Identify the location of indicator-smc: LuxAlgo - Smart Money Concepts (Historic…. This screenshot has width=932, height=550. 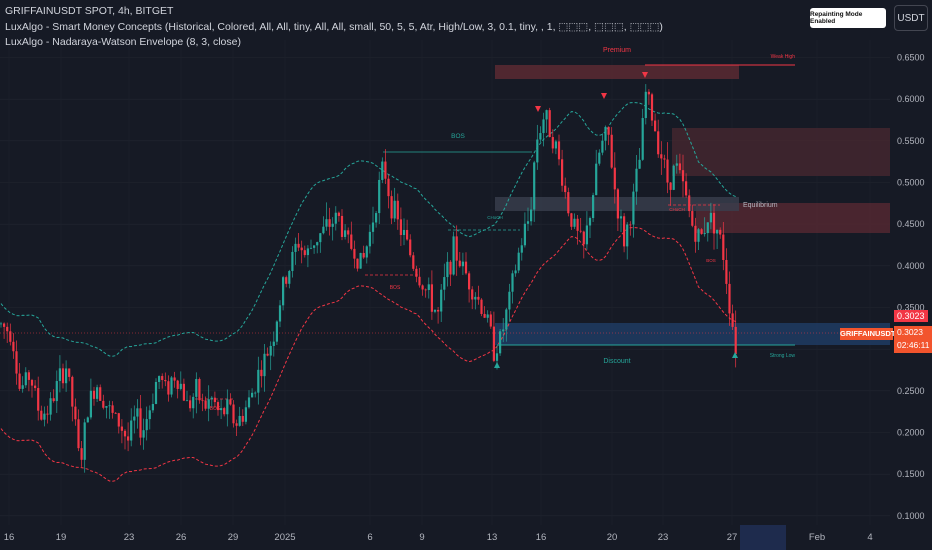
(334, 26).